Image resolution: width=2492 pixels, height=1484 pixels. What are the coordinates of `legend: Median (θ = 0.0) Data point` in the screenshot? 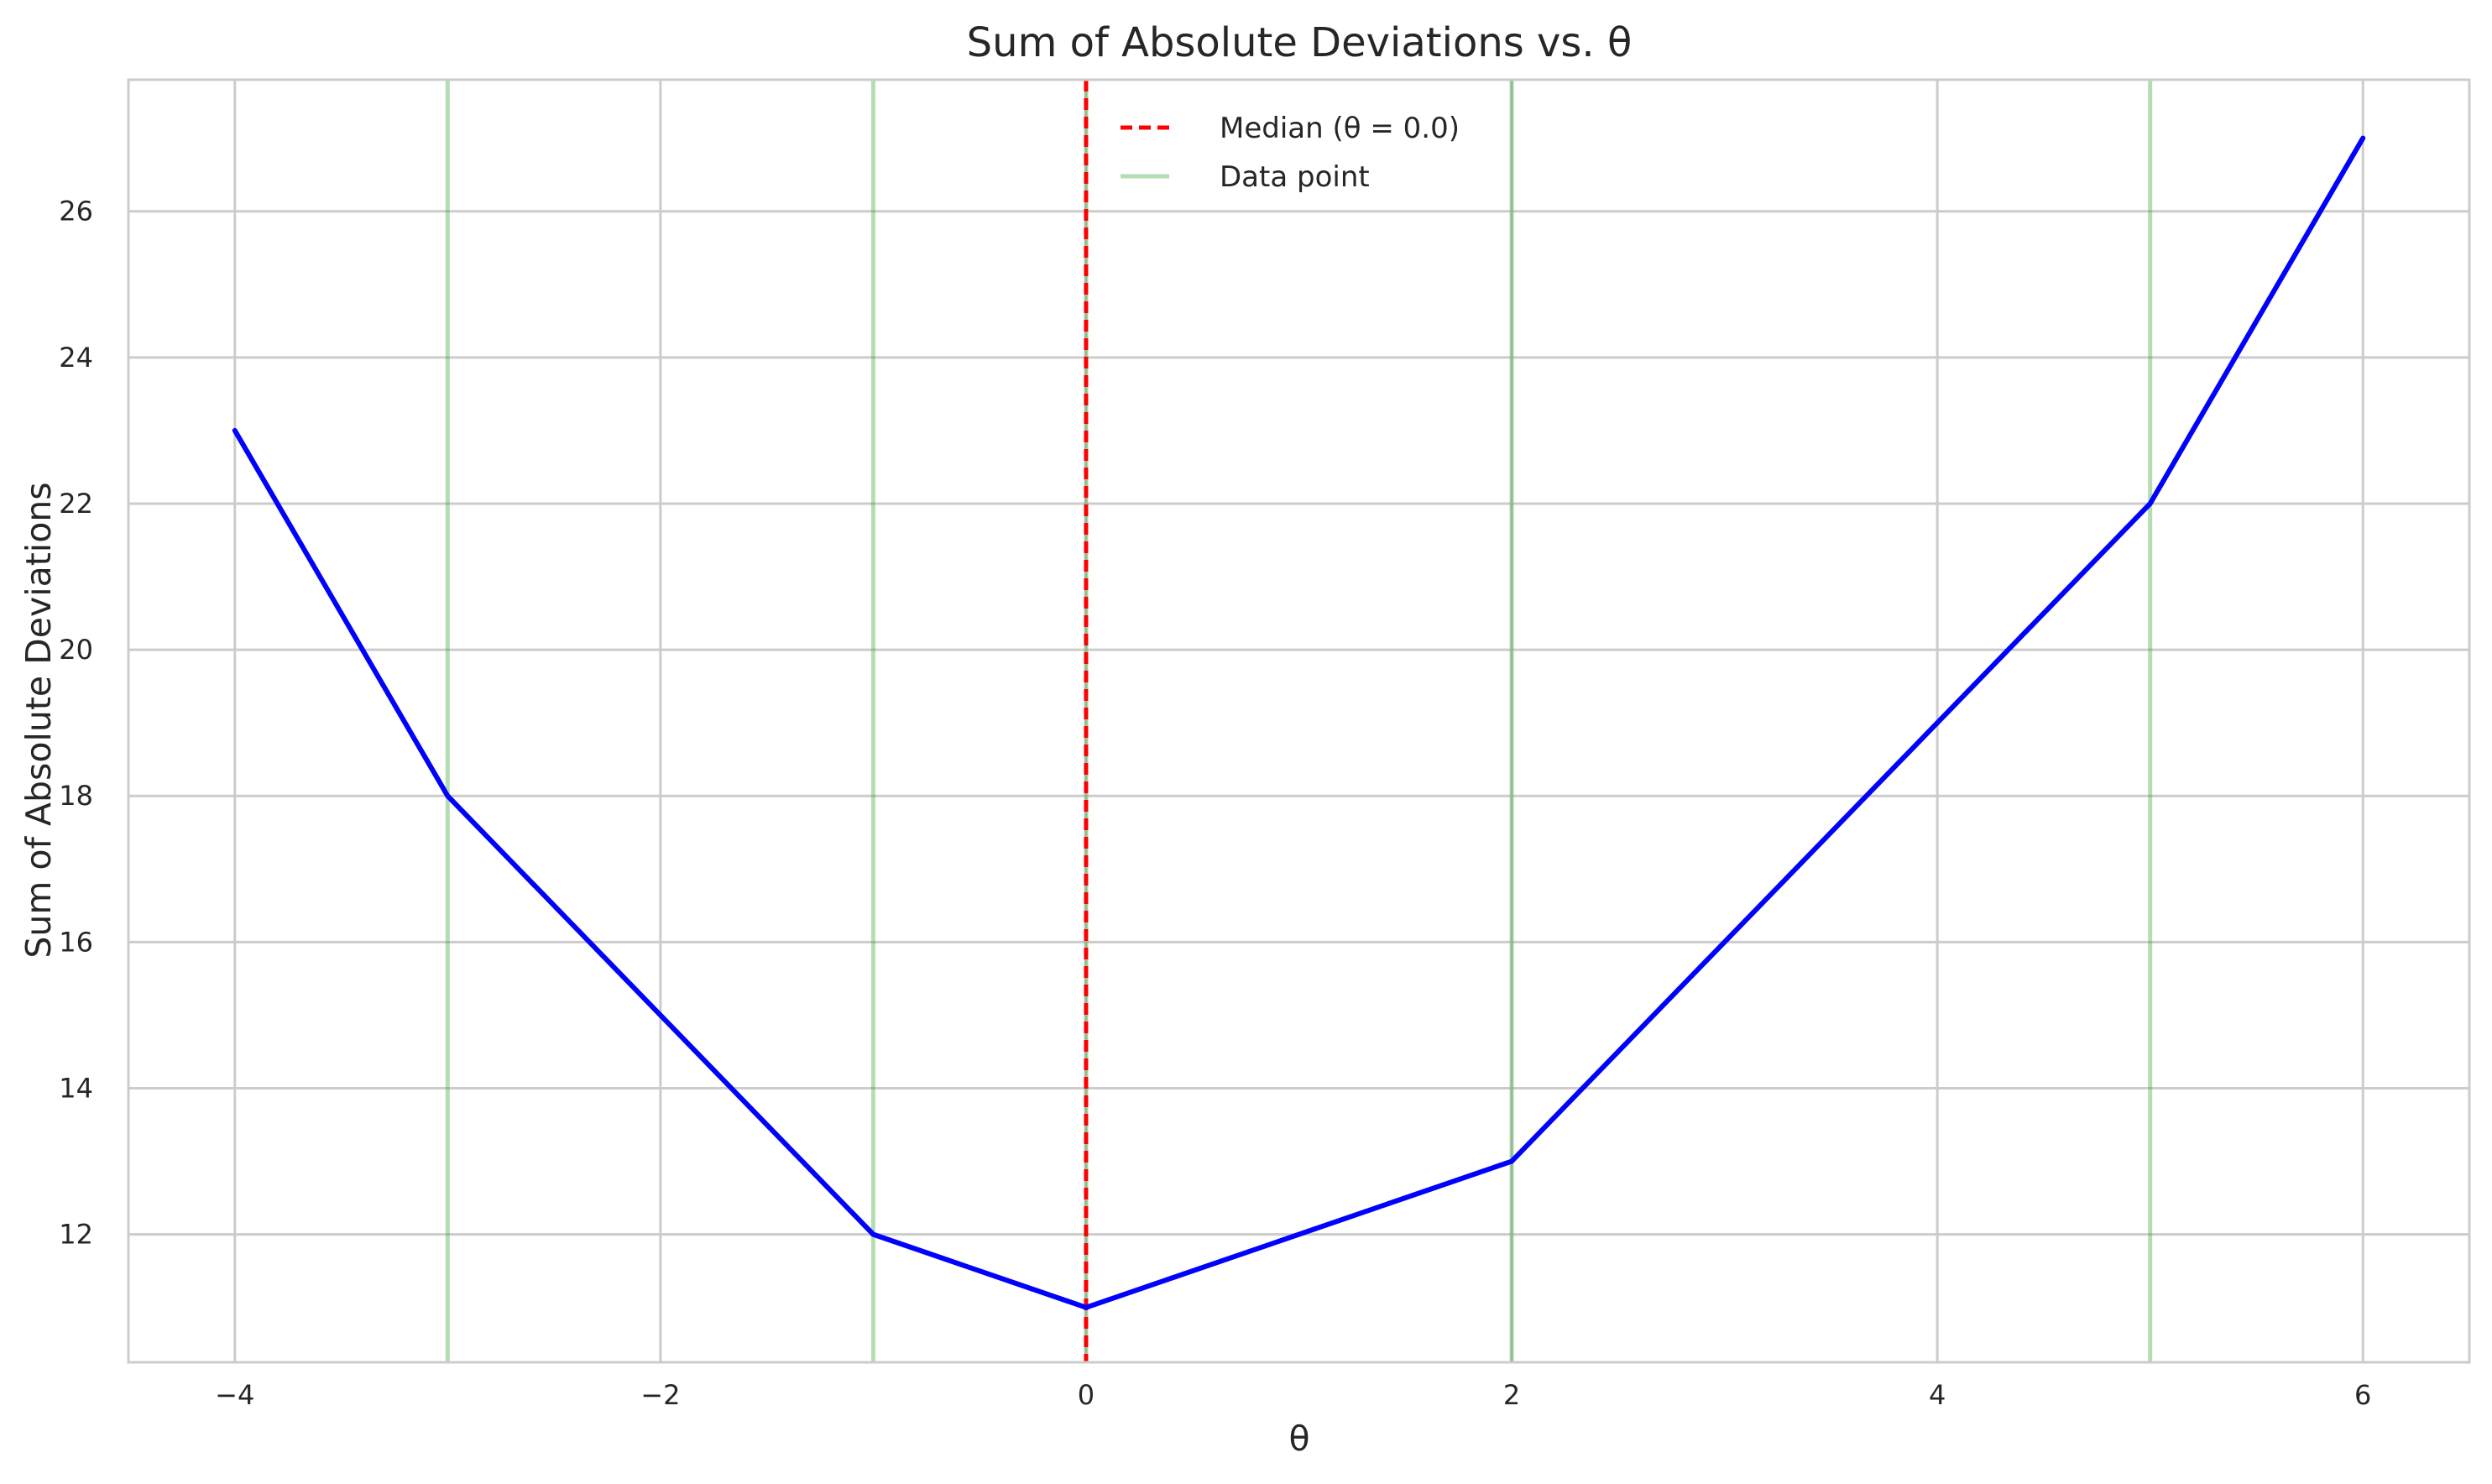 It's located at (1290, 153).